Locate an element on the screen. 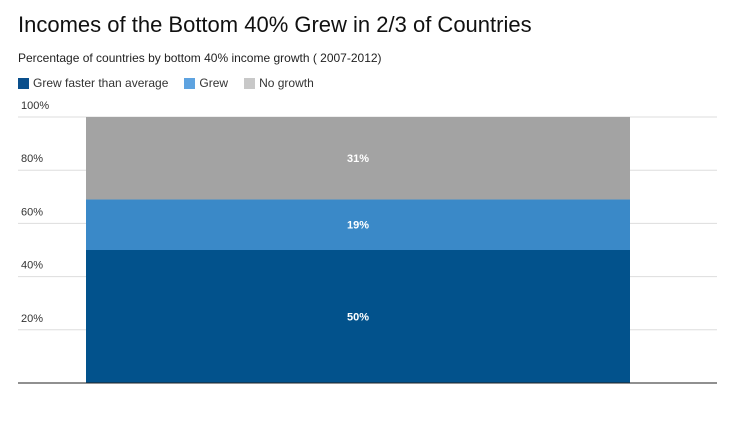 Image resolution: width=729 pixels, height=421 pixels. y-tick-label-20: 20% is located at coordinates (32, 319).